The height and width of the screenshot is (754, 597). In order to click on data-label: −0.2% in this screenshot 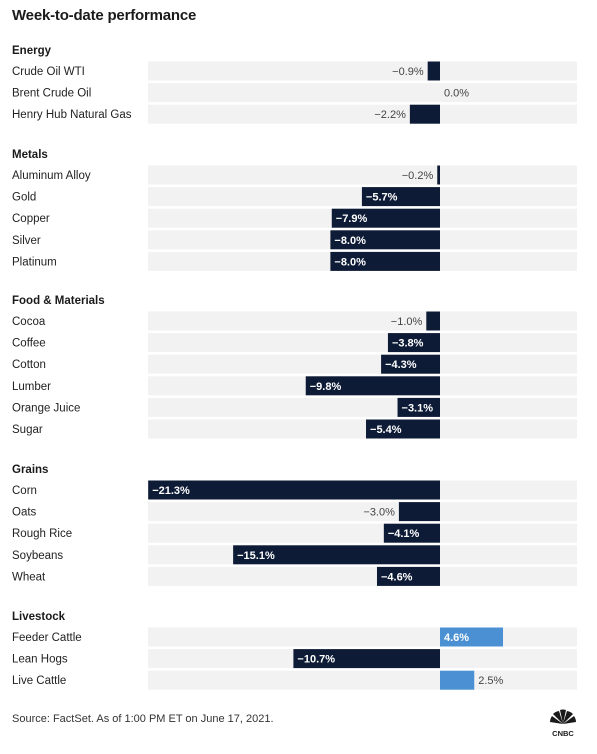, I will do `click(418, 176)`.